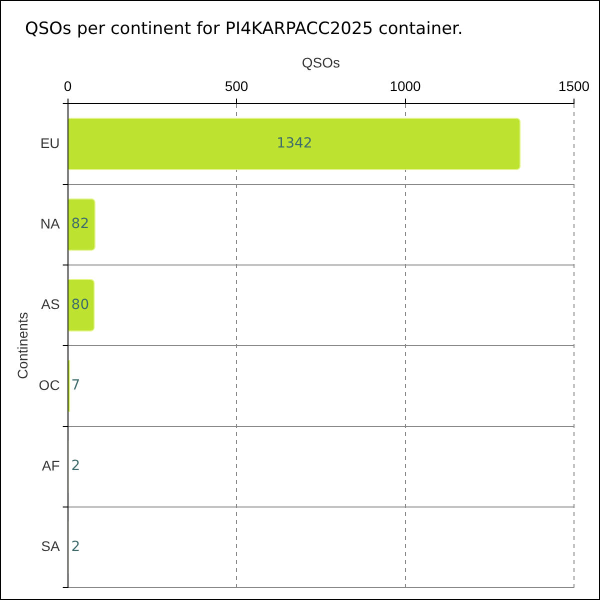 The height and width of the screenshot is (600, 600). I want to click on chart-title: QSOs per continent for PI4KARPACC2025 container., so click(244, 29).